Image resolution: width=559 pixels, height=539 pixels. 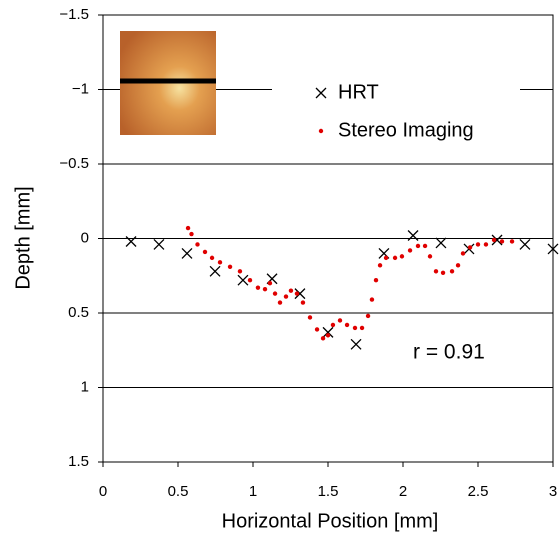 I want to click on x-tick-label: 2, so click(x=403, y=491).